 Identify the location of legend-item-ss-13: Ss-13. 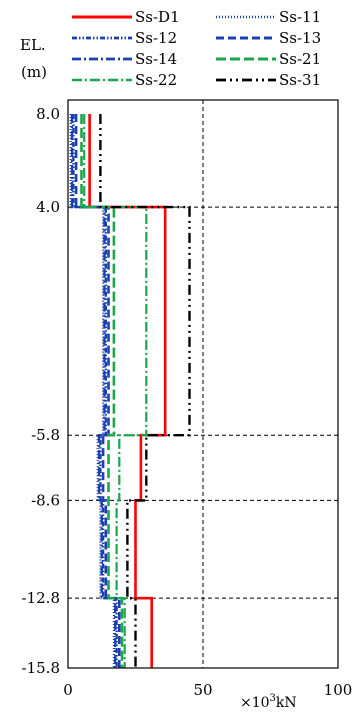
(268, 38).